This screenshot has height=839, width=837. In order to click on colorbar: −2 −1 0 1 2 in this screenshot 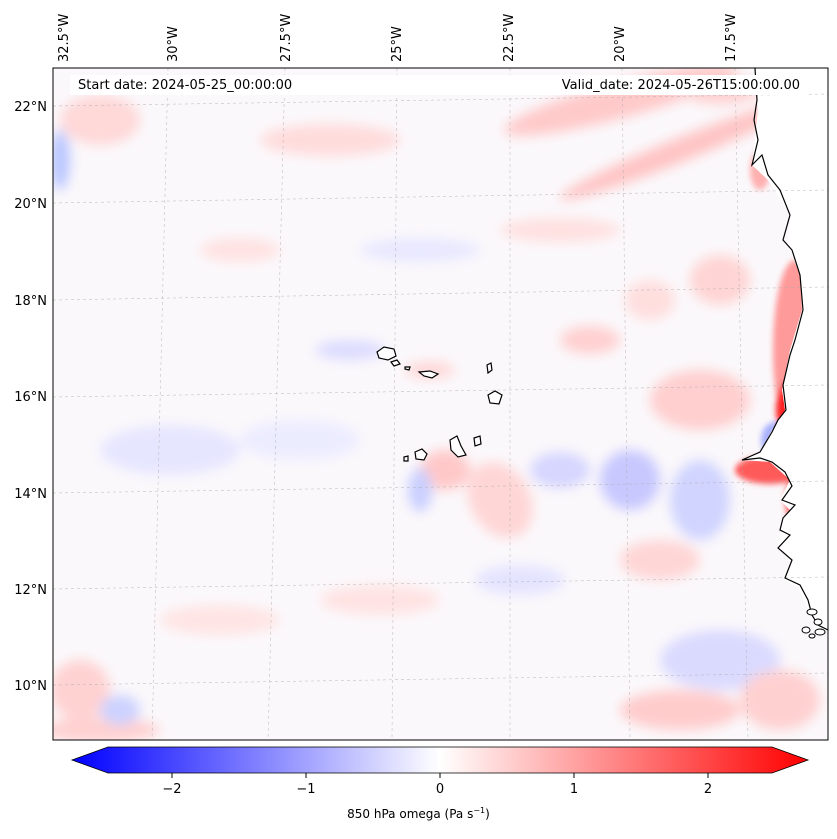, I will do `click(440, 771)`.